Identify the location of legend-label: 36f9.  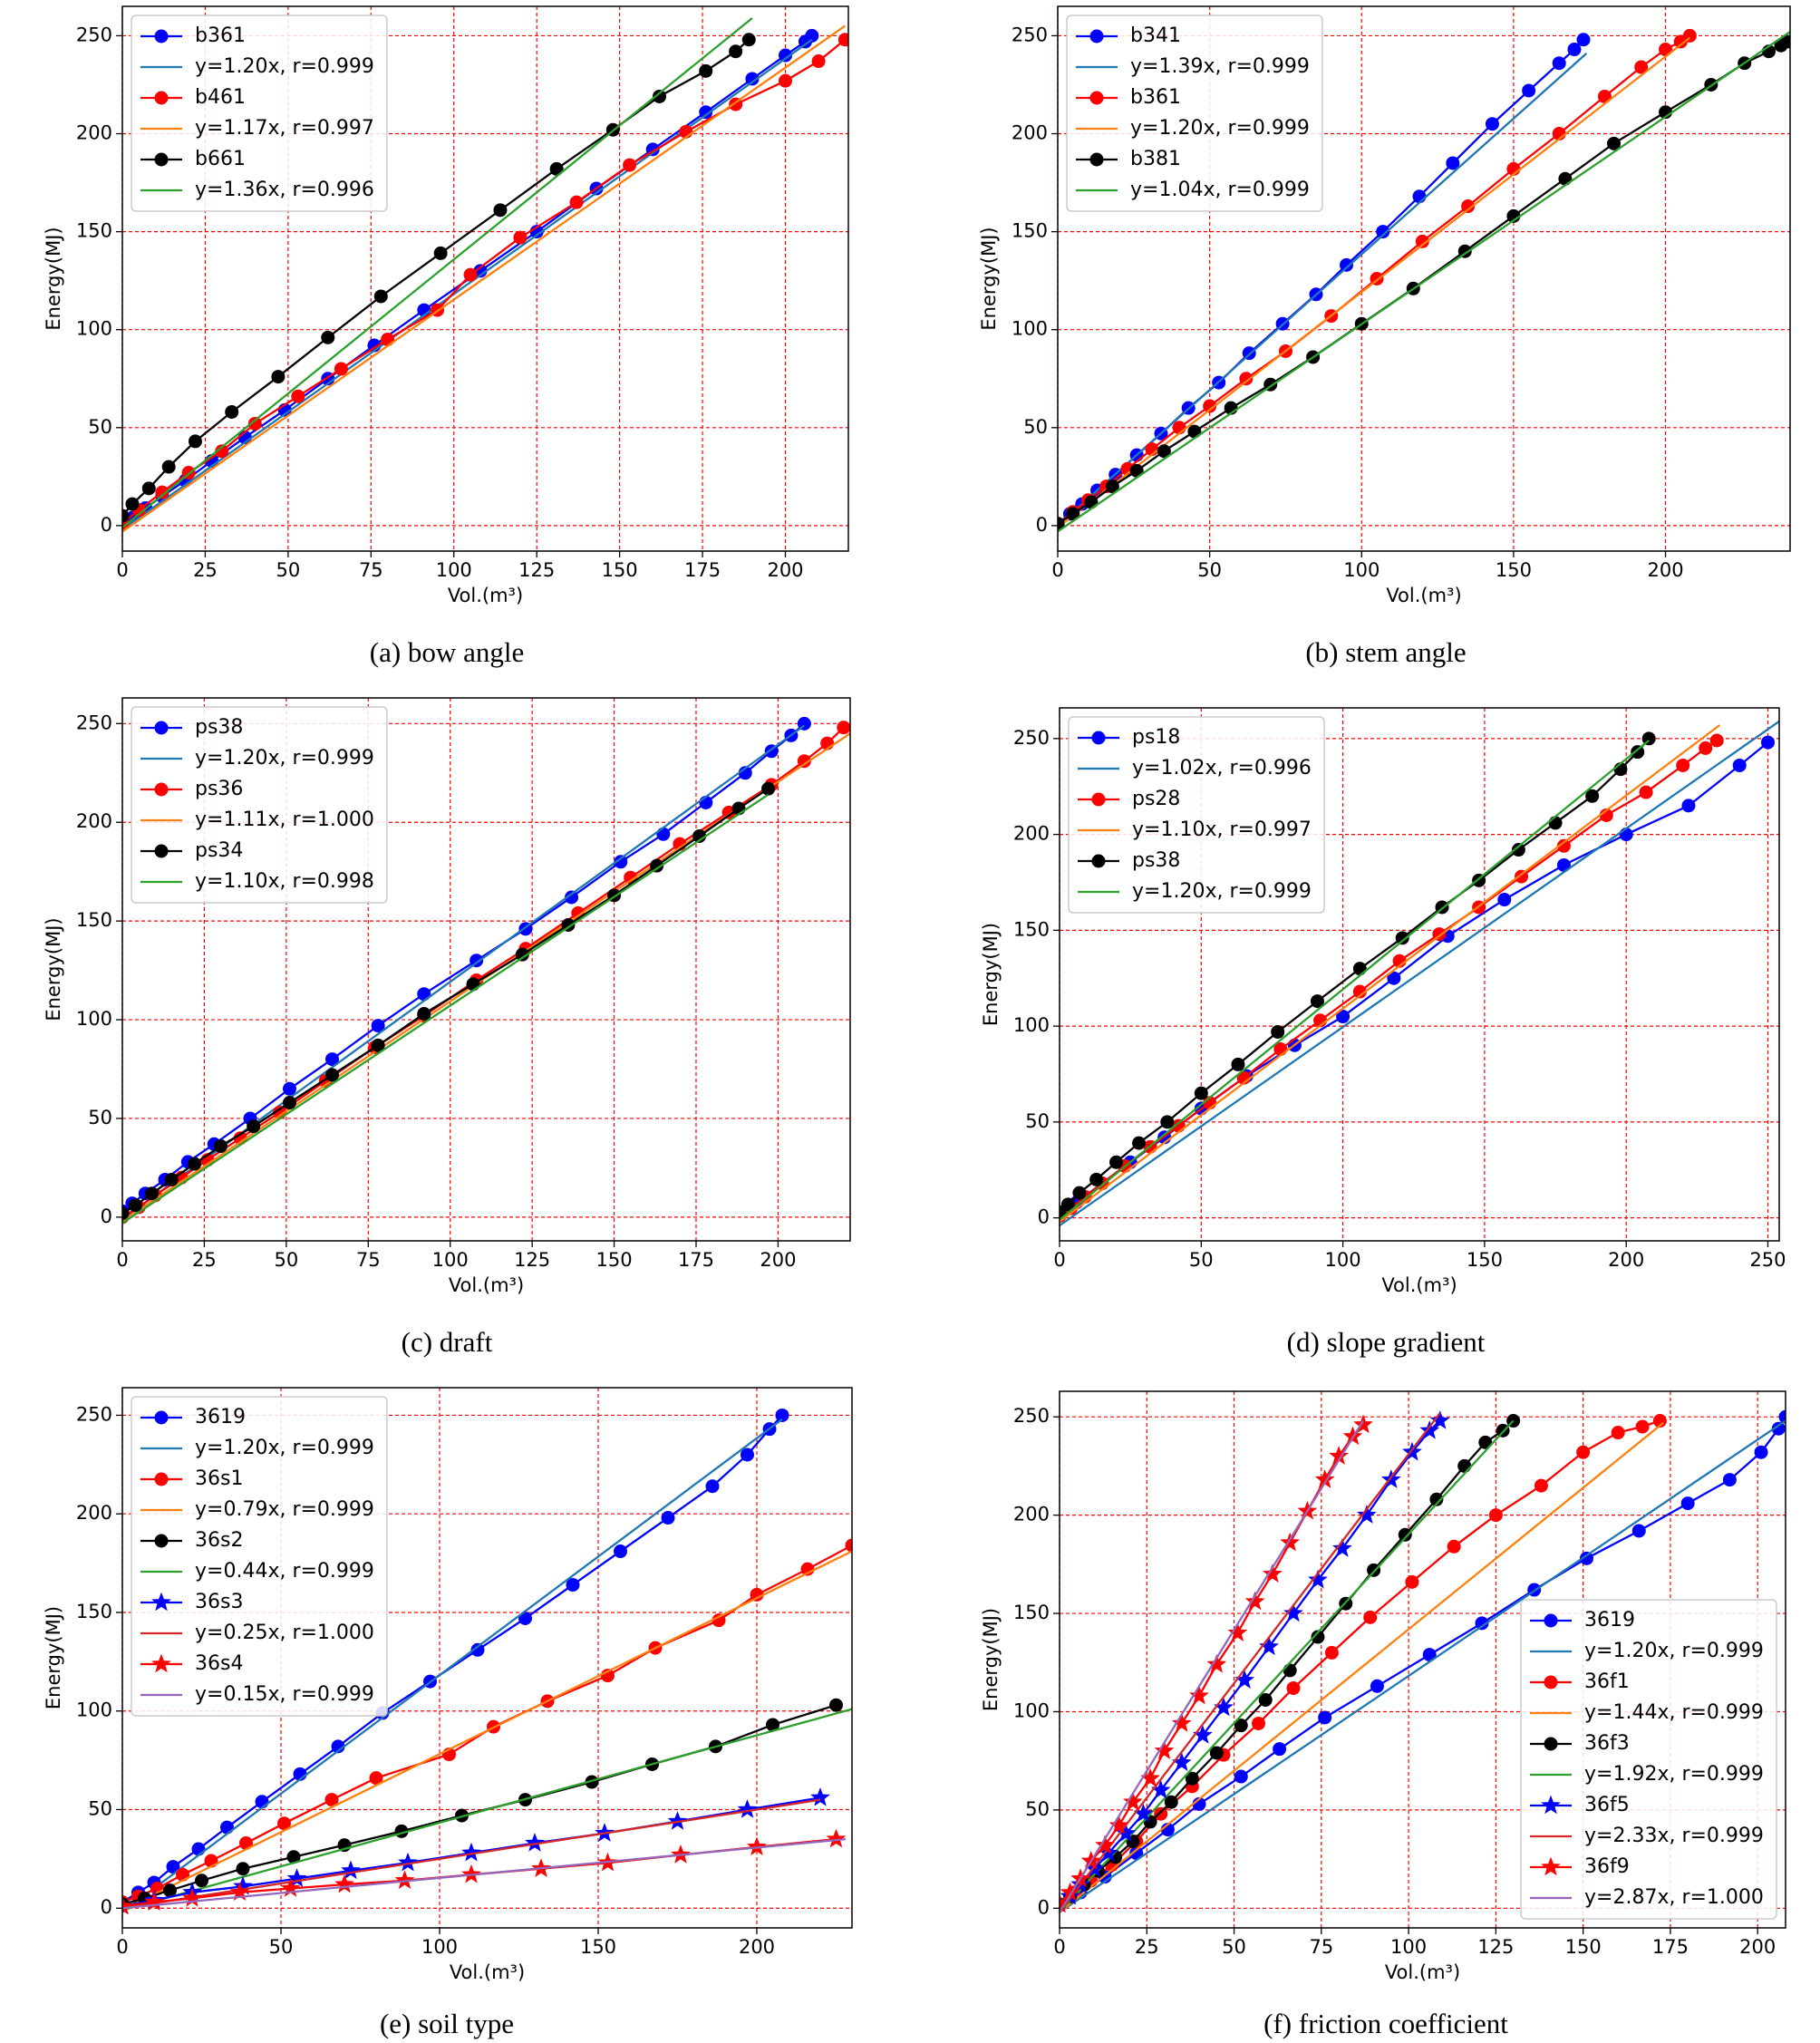
(1607, 1867).